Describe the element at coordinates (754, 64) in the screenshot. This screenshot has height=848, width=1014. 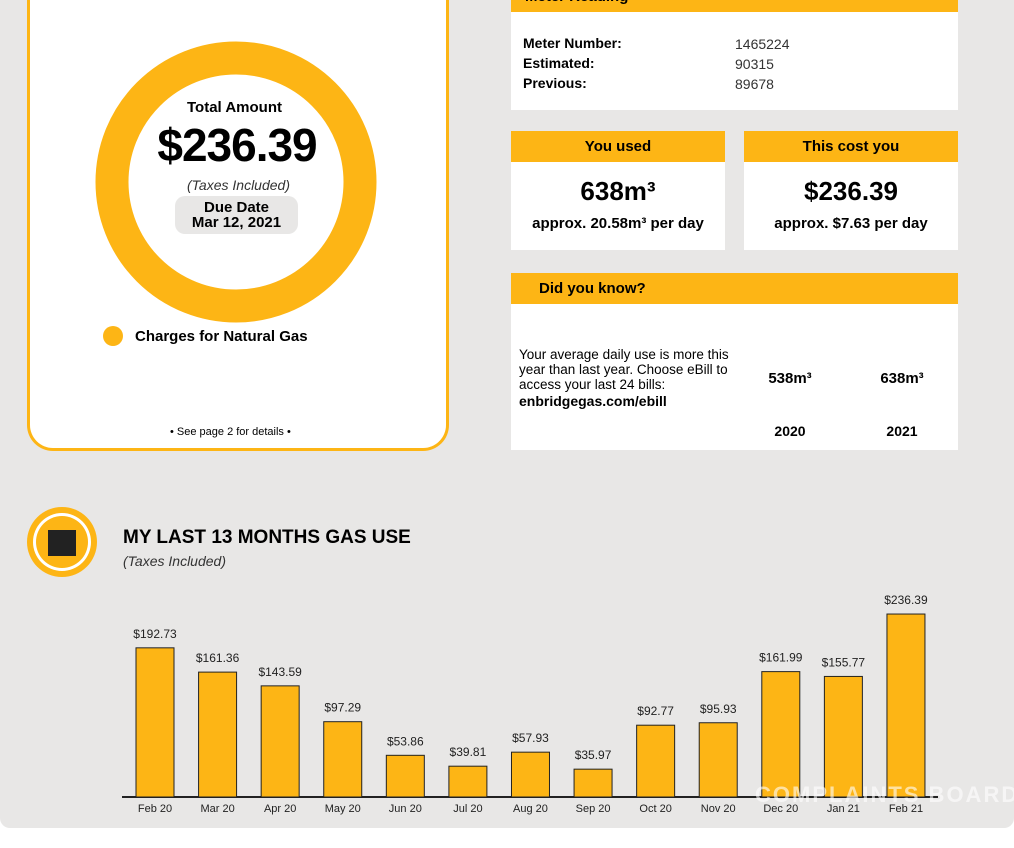
I see `meter-value: 90315` at that location.